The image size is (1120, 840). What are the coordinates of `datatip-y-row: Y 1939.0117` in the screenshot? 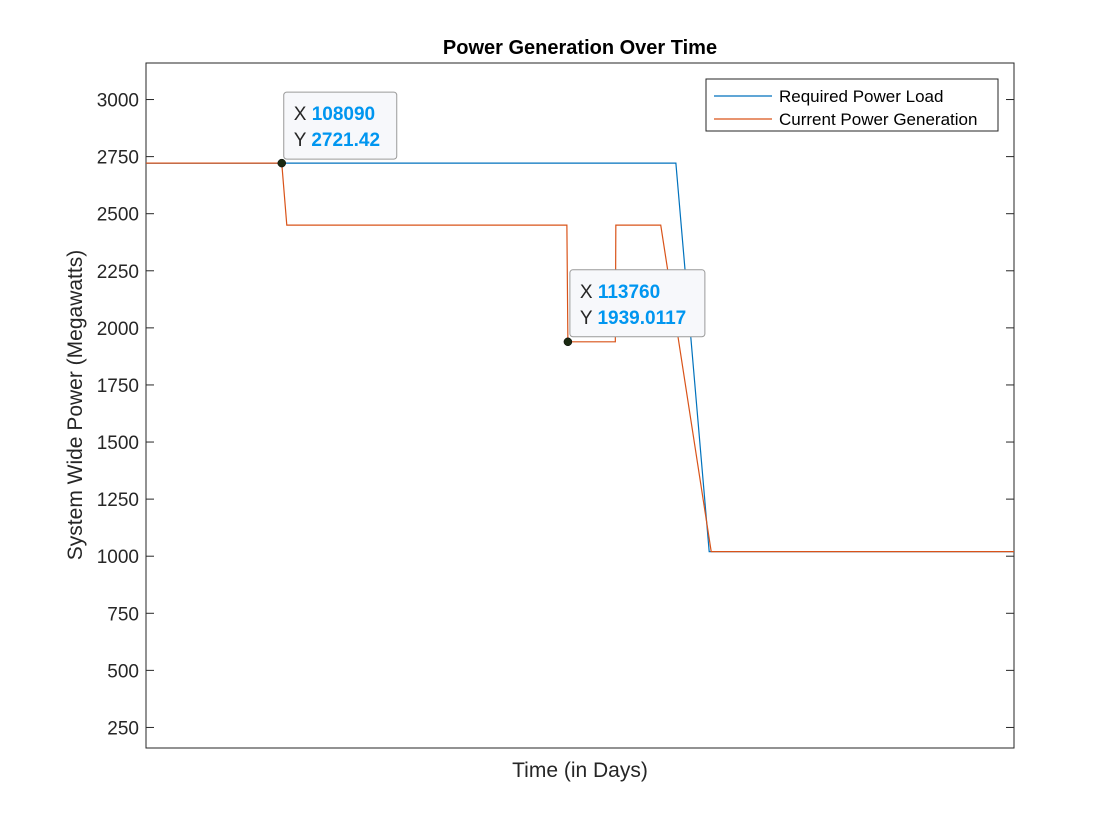 It's located at (633, 318).